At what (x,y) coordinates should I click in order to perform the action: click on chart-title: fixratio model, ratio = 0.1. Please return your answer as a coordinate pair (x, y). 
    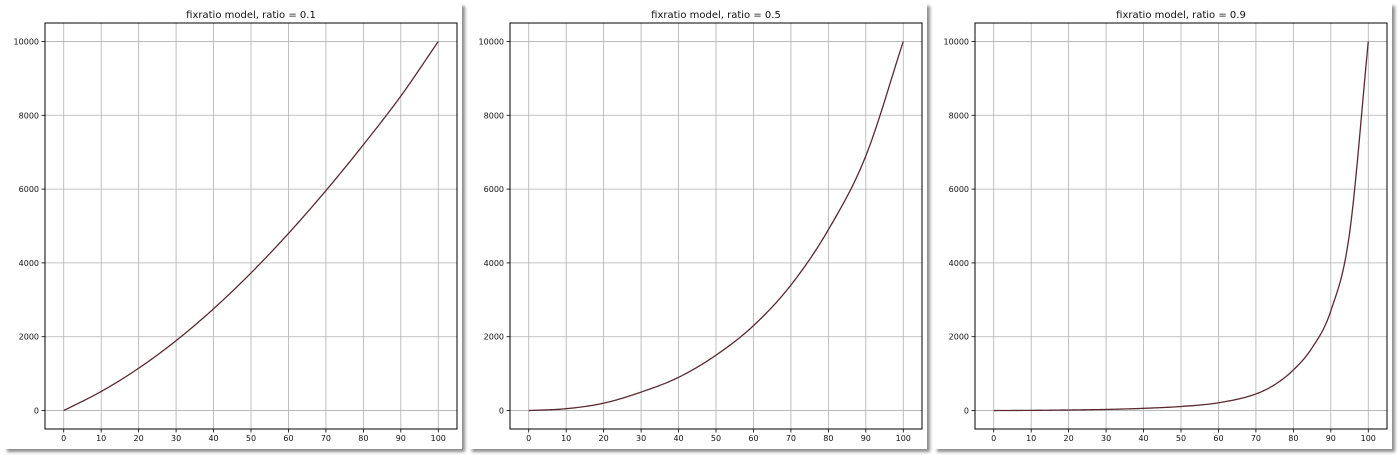
    Looking at the image, I should click on (251, 15).